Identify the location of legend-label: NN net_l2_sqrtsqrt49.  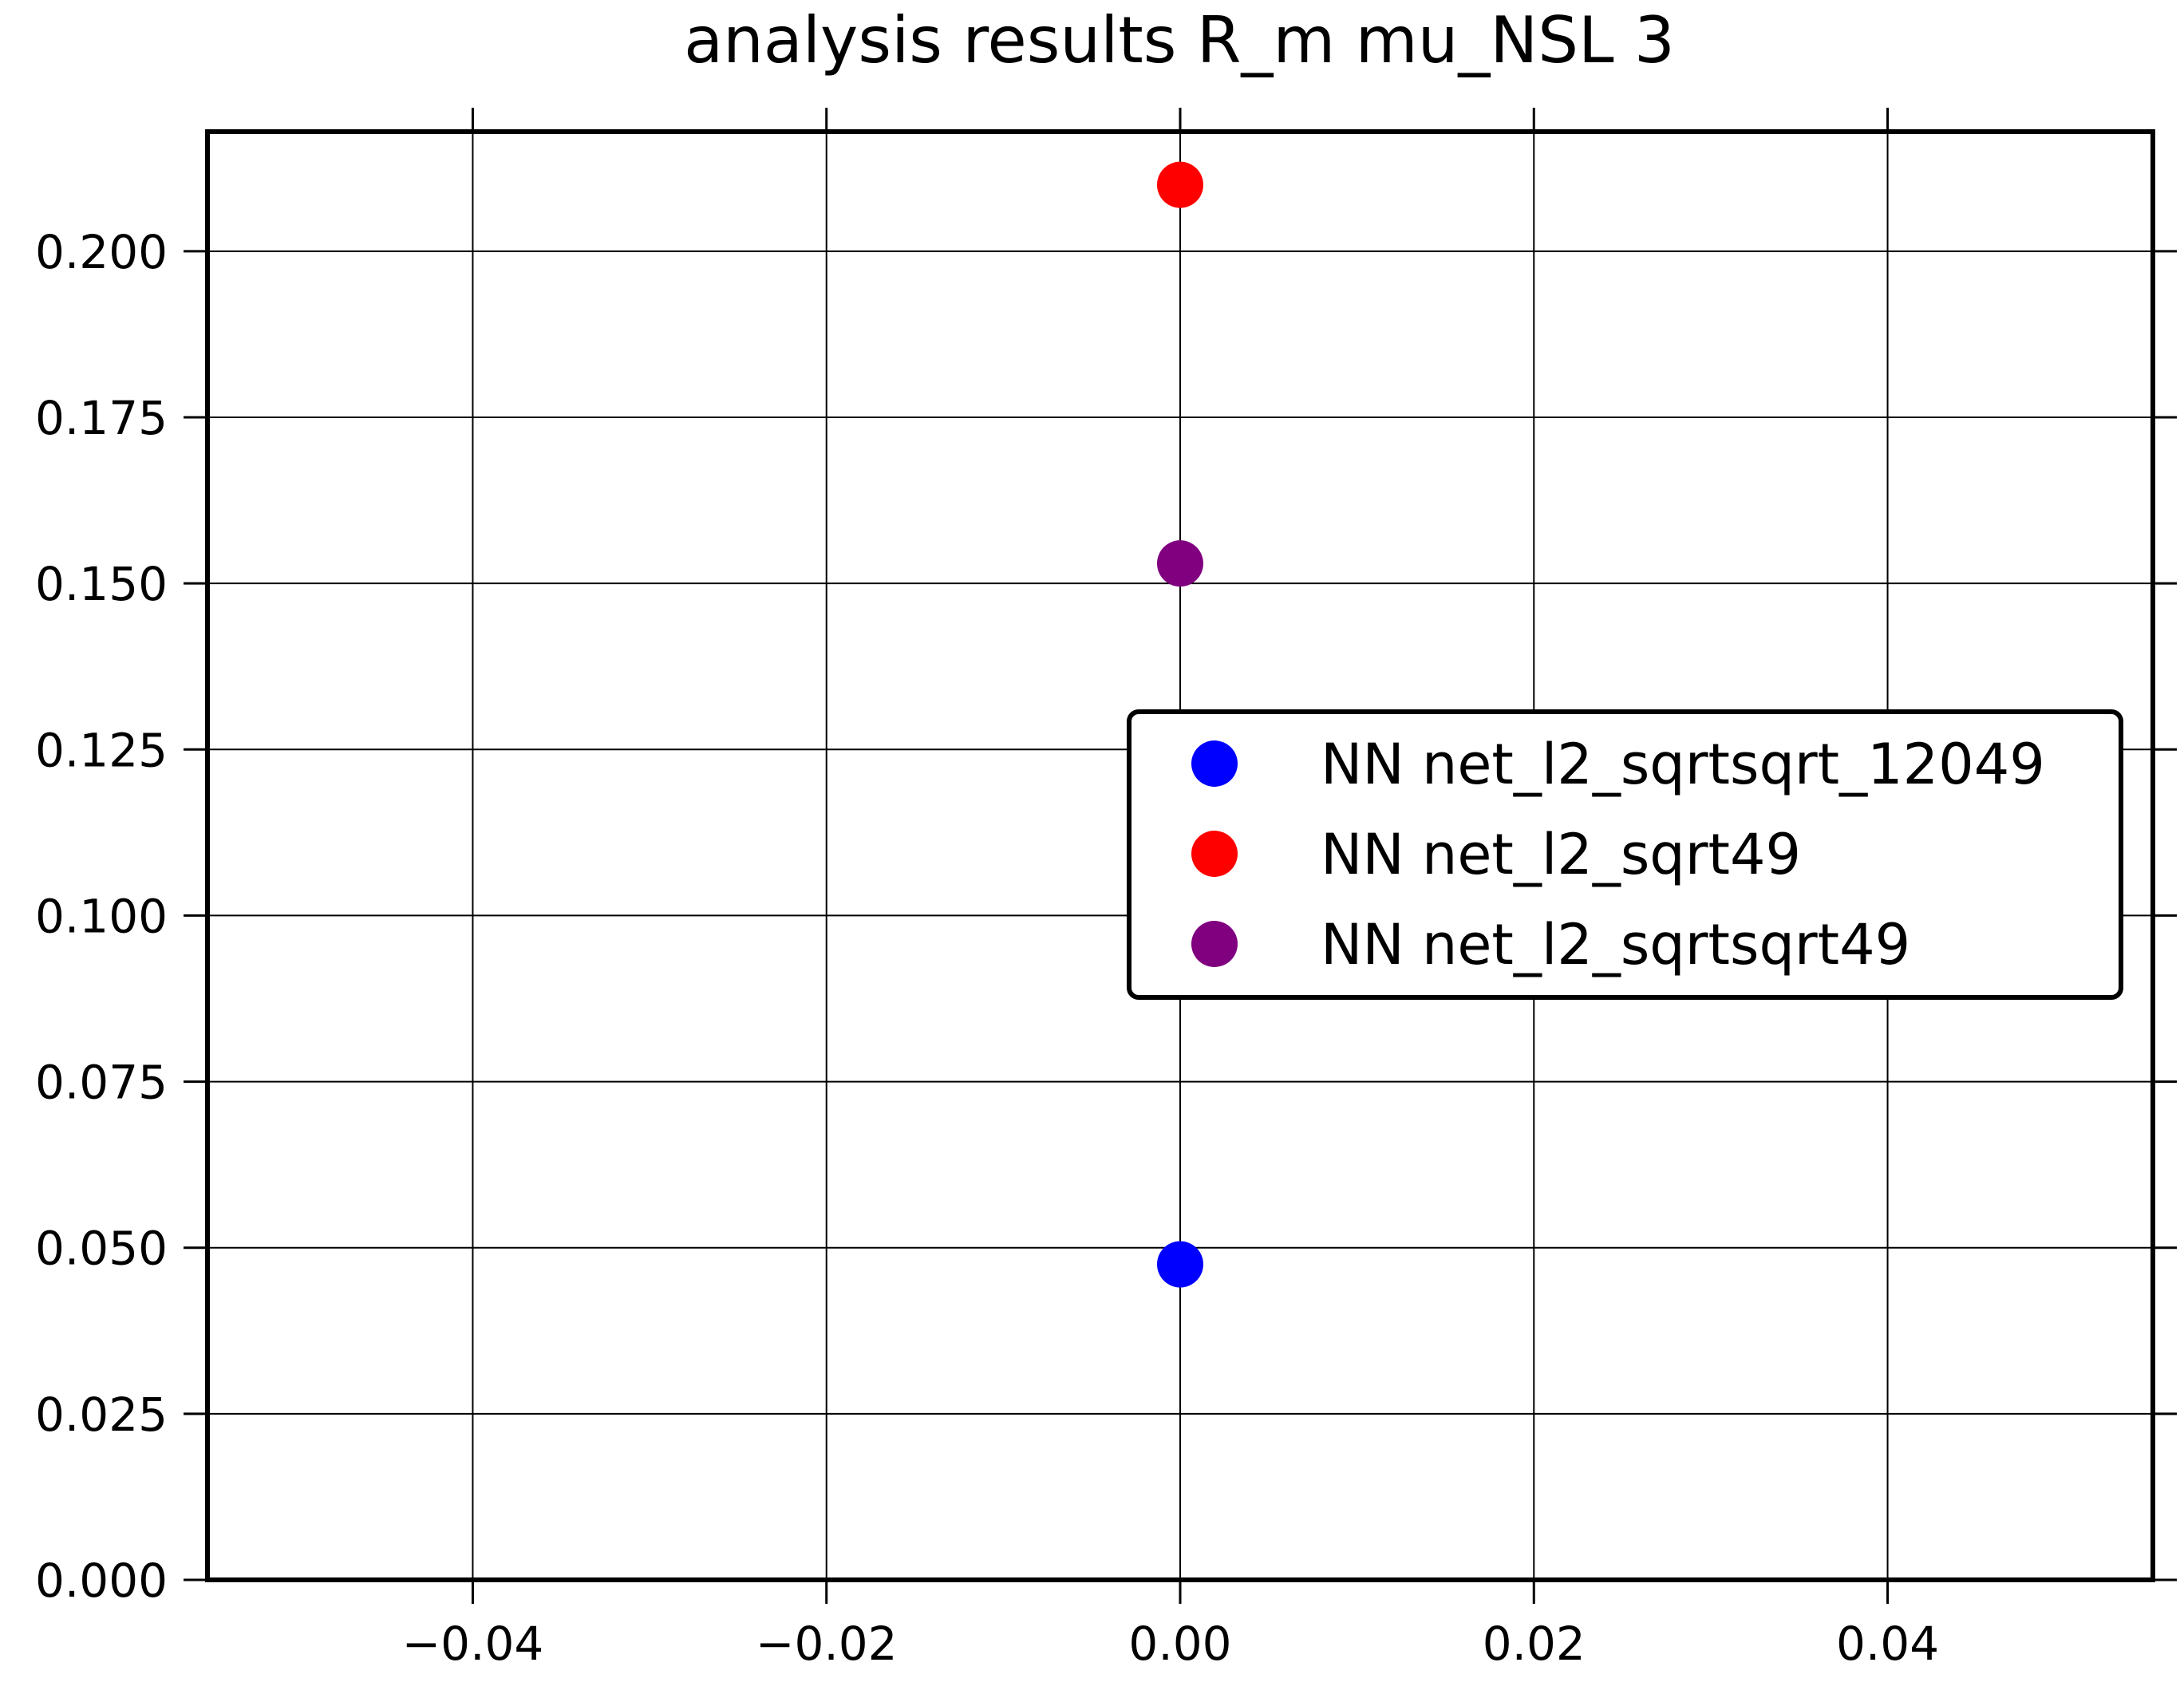
(1615, 944).